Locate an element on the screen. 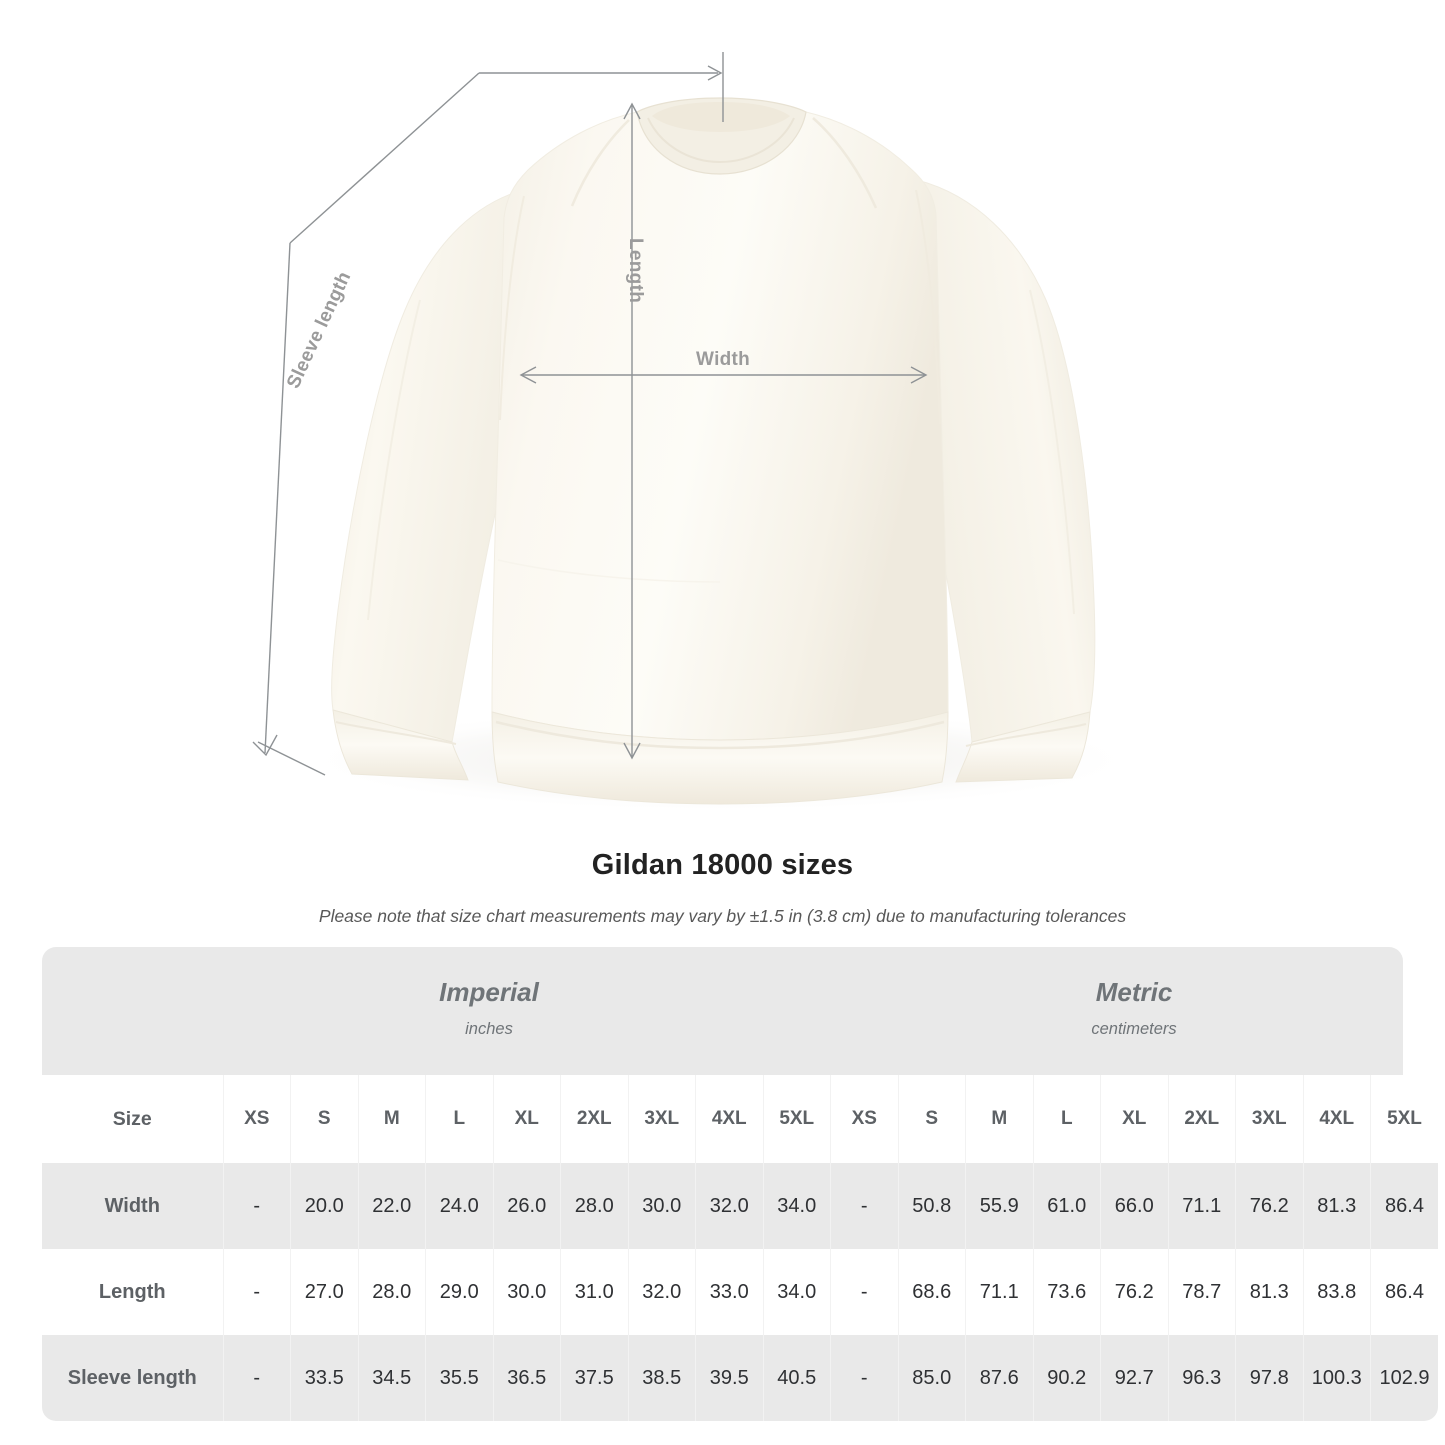 This screenshot has width=1445, height=1445. imperial-unit-group: Imperial inches is located at coordinates (489, 1009).